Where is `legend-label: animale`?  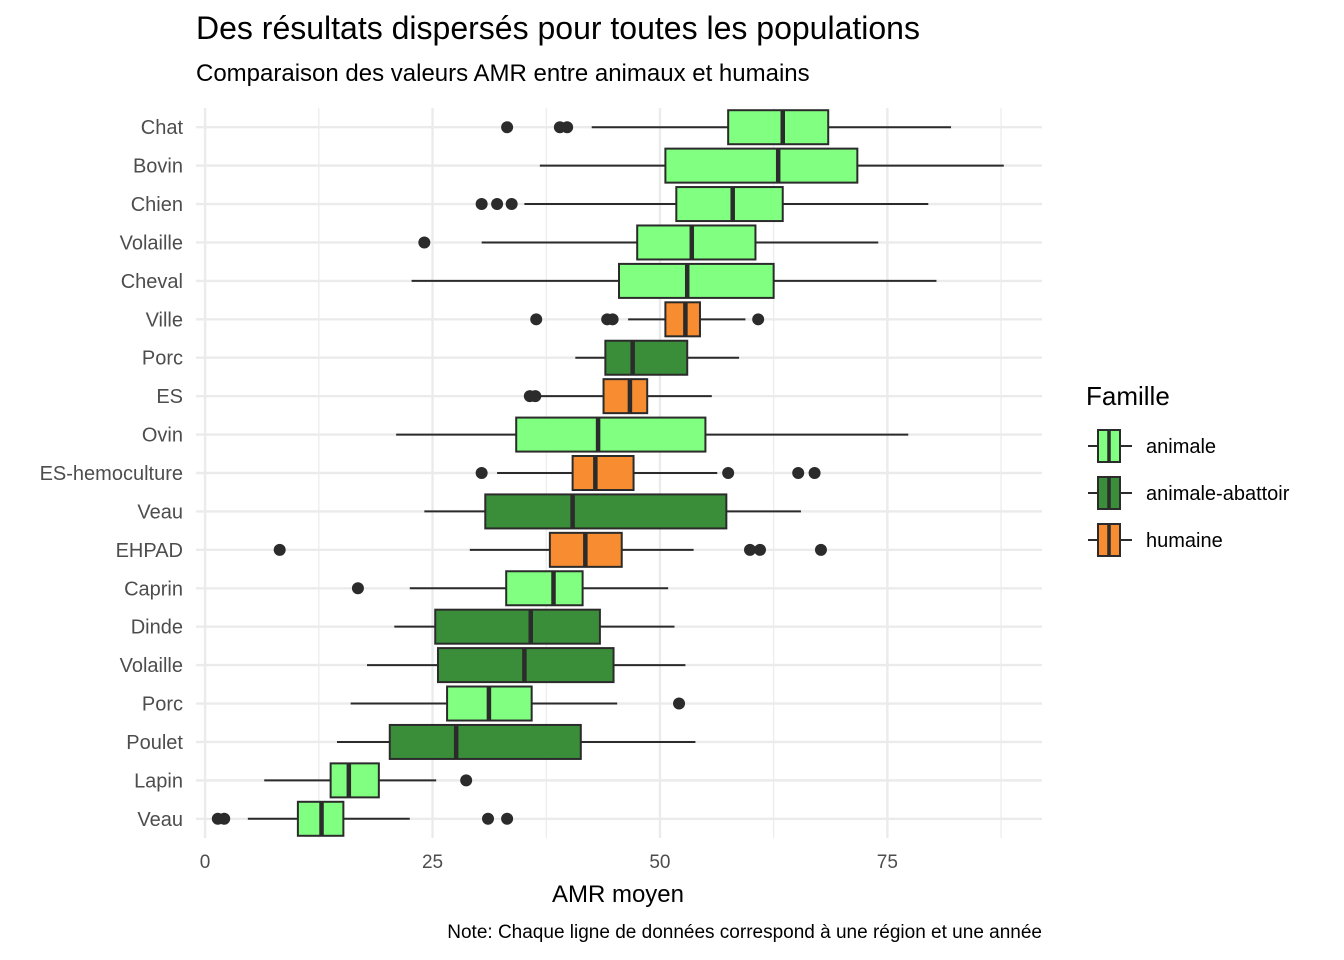 legend-label: animale is located at coordinates (1181, 447).